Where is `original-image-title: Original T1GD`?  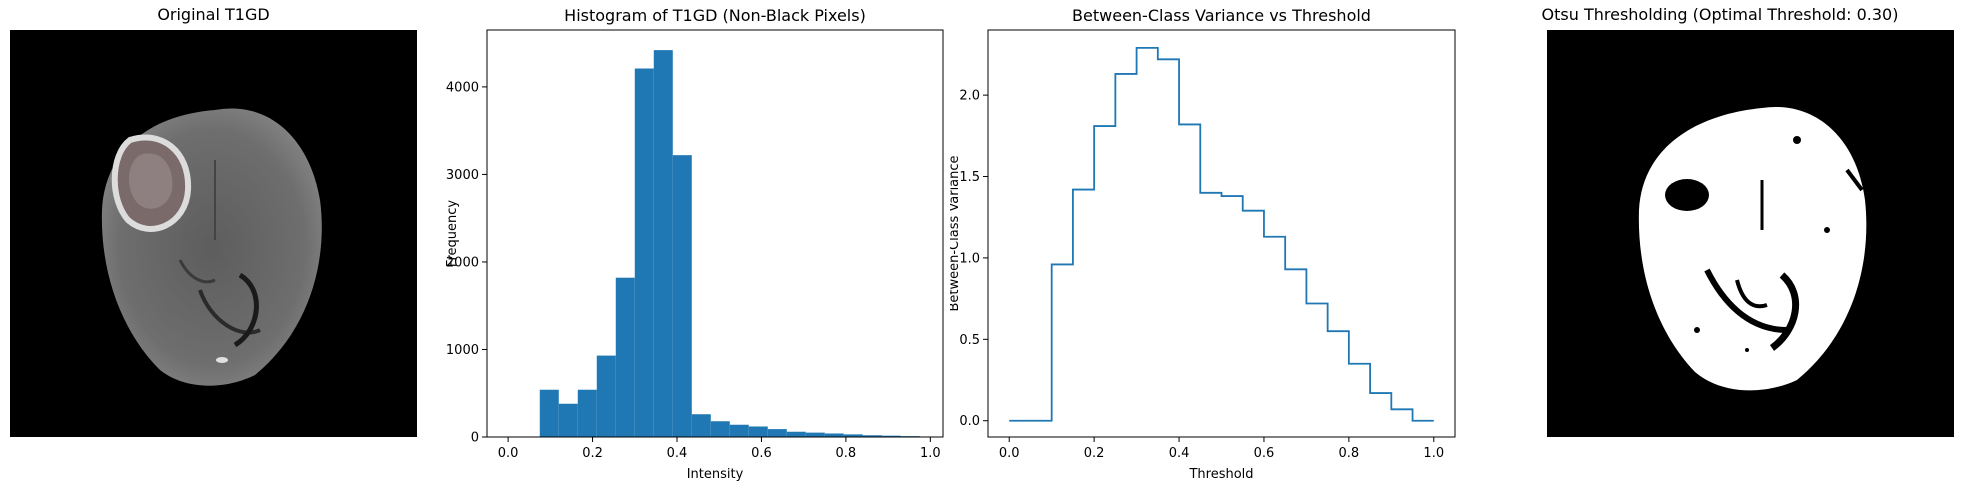 original-image-title: Original T1GD is located at coordinates (213, 14).